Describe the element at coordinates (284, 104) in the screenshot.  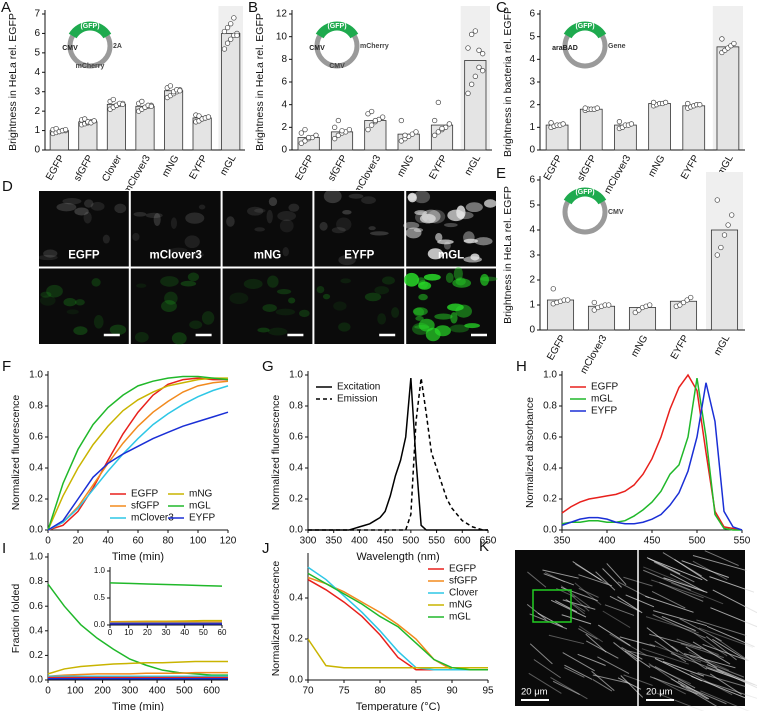
I see `y-tick-label: 4` at that location.